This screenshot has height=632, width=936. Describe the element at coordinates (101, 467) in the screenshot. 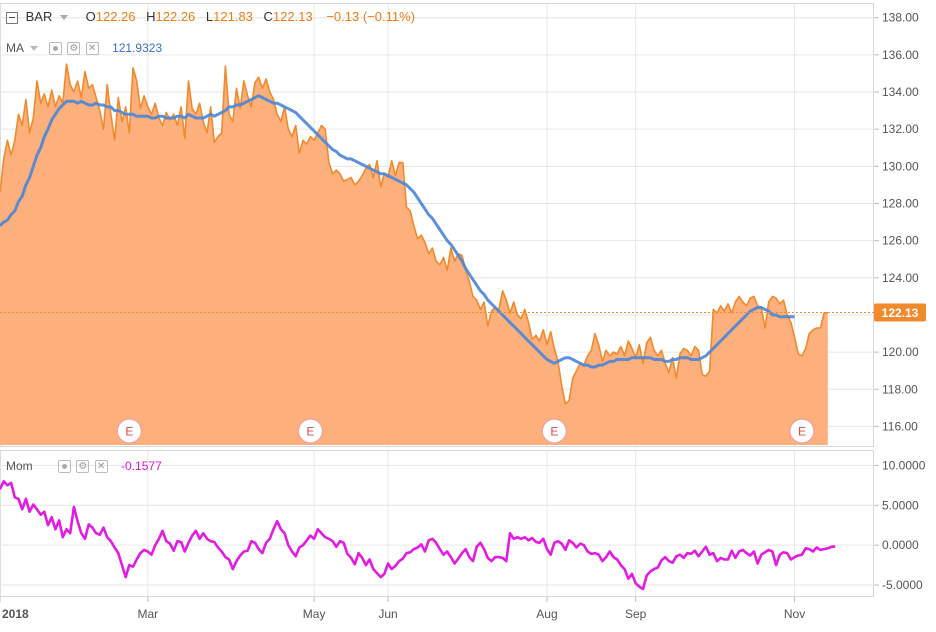

I see `mom-remove-close-icon: ✕` at that location.